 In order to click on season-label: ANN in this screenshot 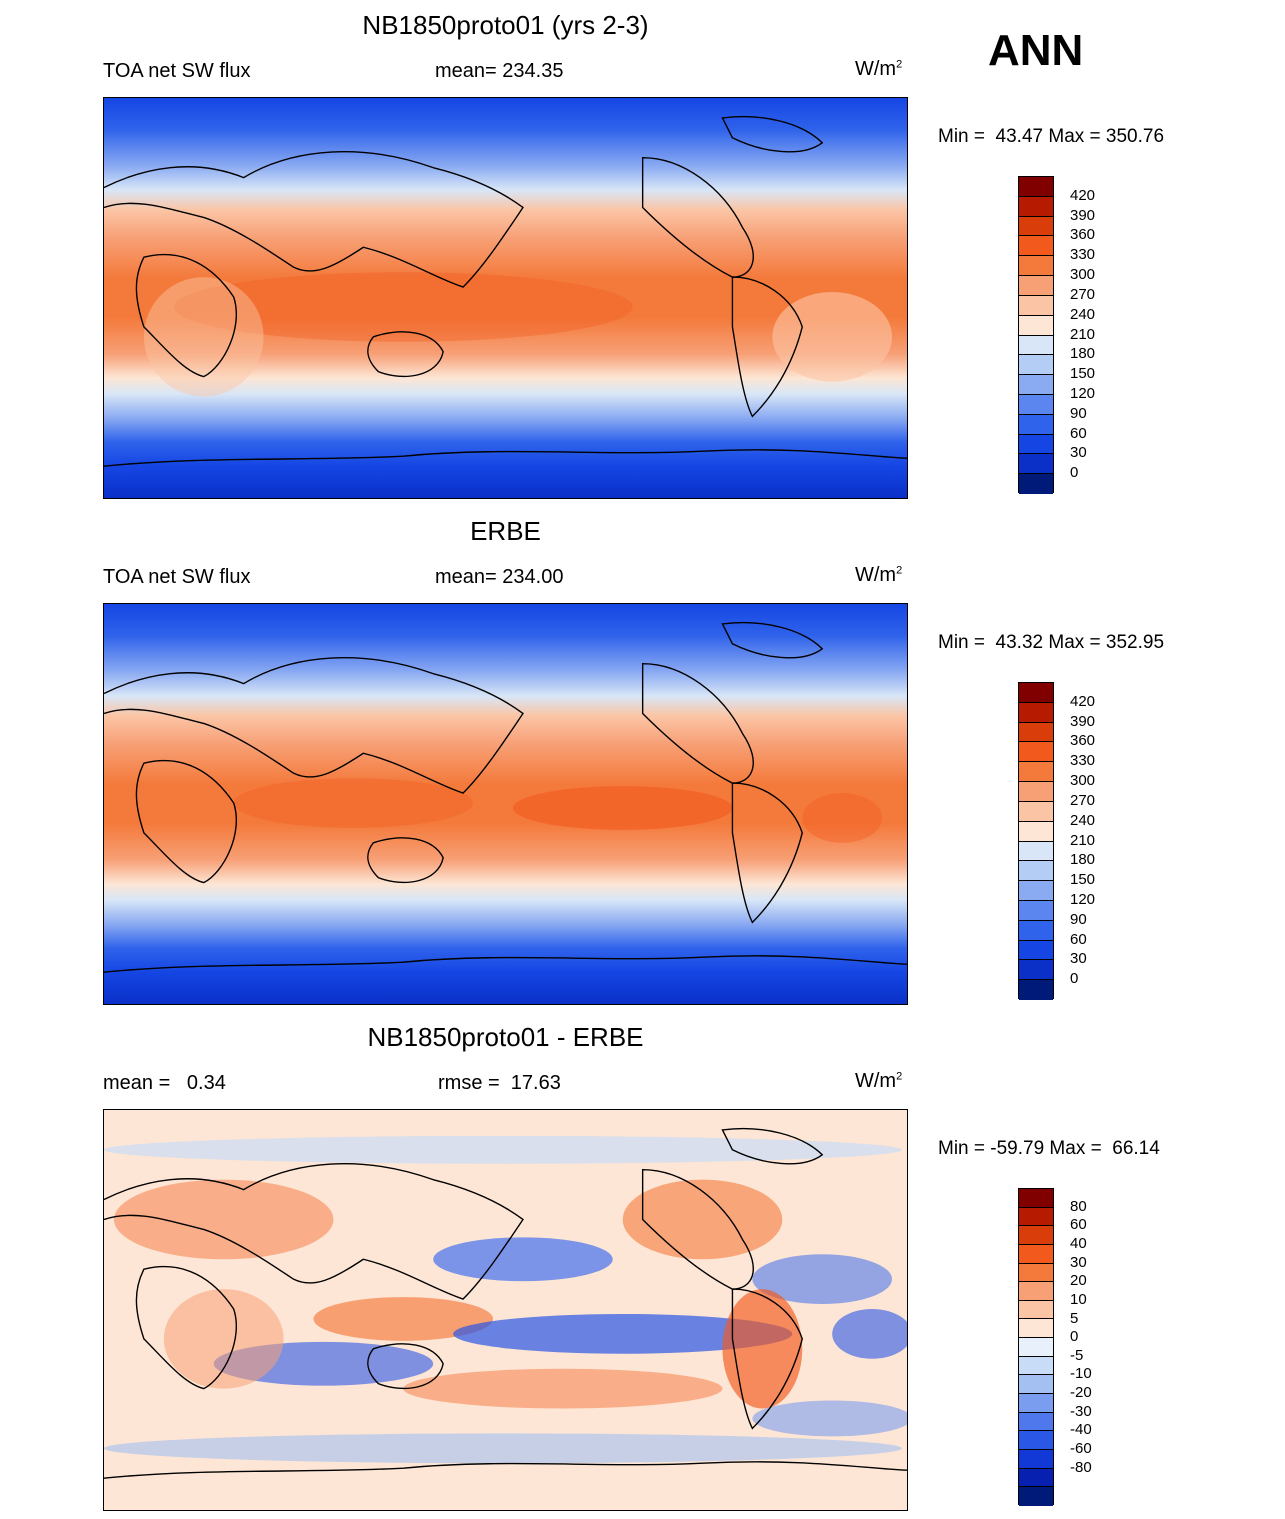, I will do `click(1036, 50)`.